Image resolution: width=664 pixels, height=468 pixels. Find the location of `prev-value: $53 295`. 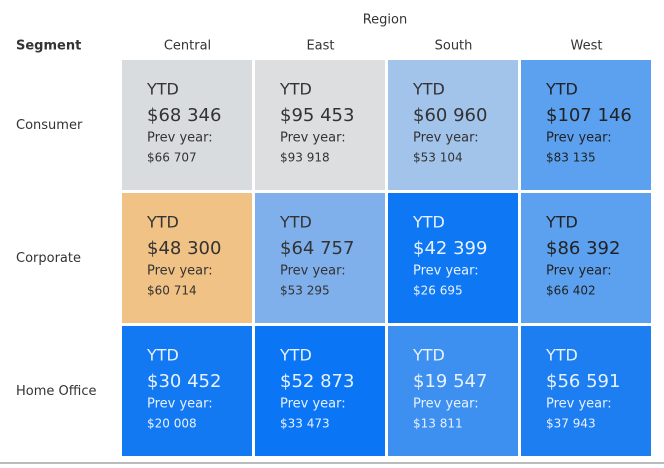

prev-value: $53 295 is located at coordinates (305, 291).